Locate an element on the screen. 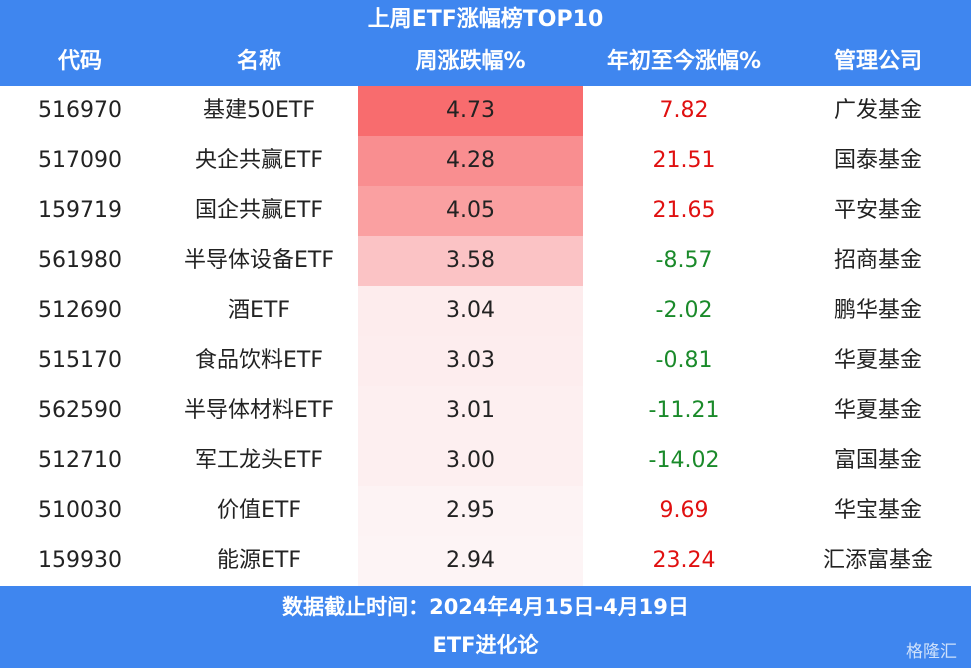  header-bar: 上周ETF涨幅榜TOP10 is located at coordinates (485, 43).